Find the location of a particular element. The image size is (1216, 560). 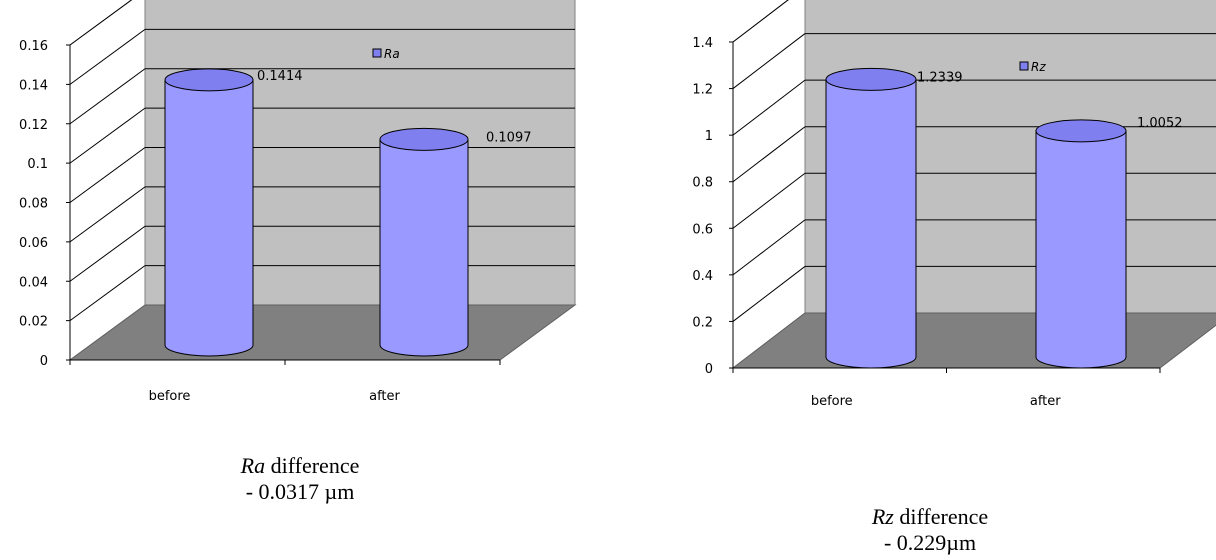

legend-label: Ra is located at coordinates (392, 54).